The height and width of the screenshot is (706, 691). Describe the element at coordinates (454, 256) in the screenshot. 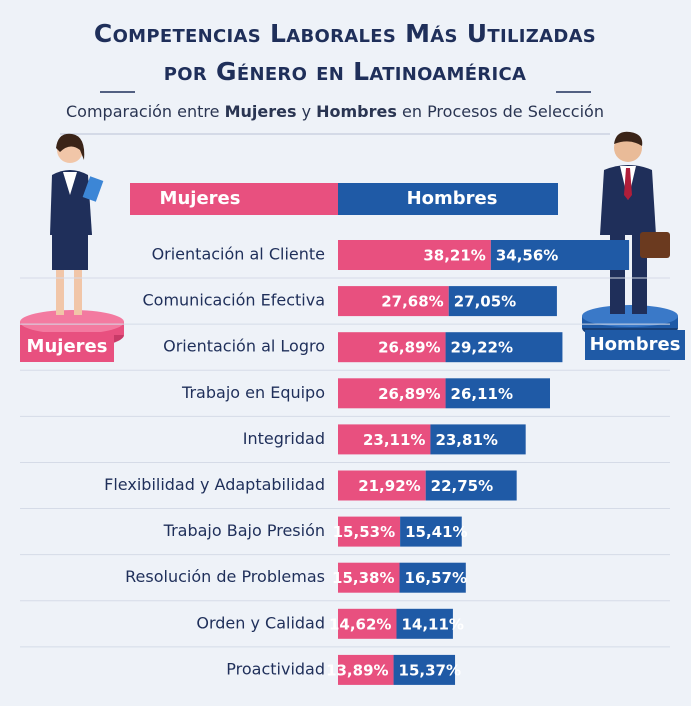

I see `value-label: 38,21%` at that location.